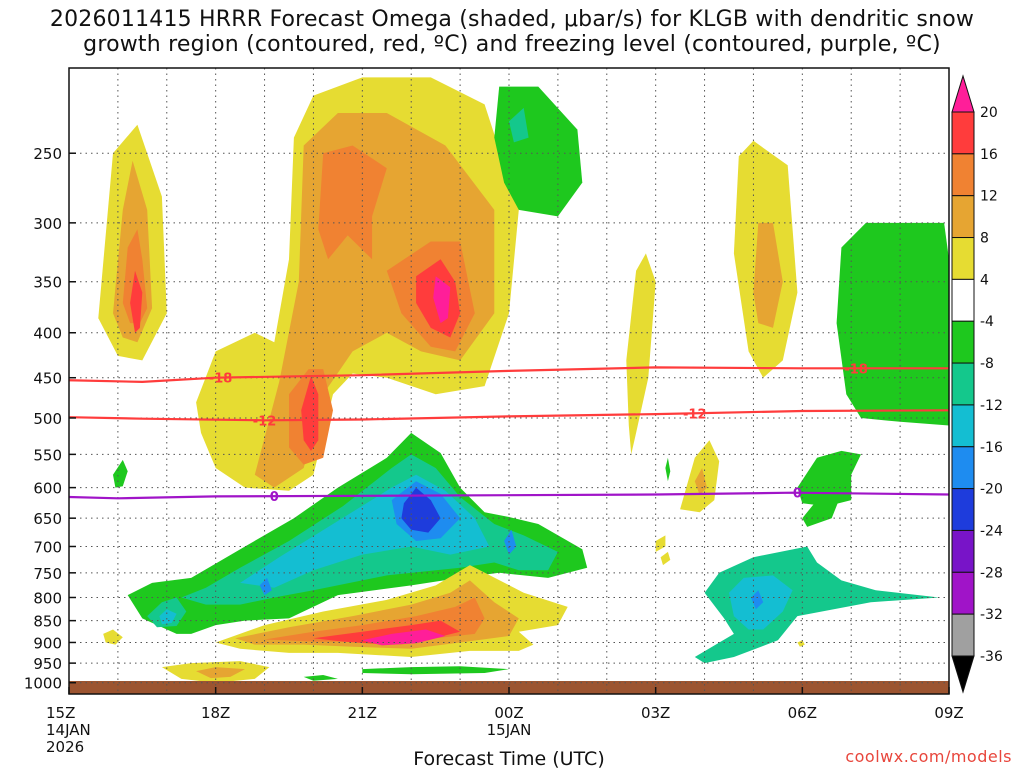  What do you see at coordinates (991, 490) in the screenshot?
I see `colorbar-label--20: -20` at bounding box center [991, 490].